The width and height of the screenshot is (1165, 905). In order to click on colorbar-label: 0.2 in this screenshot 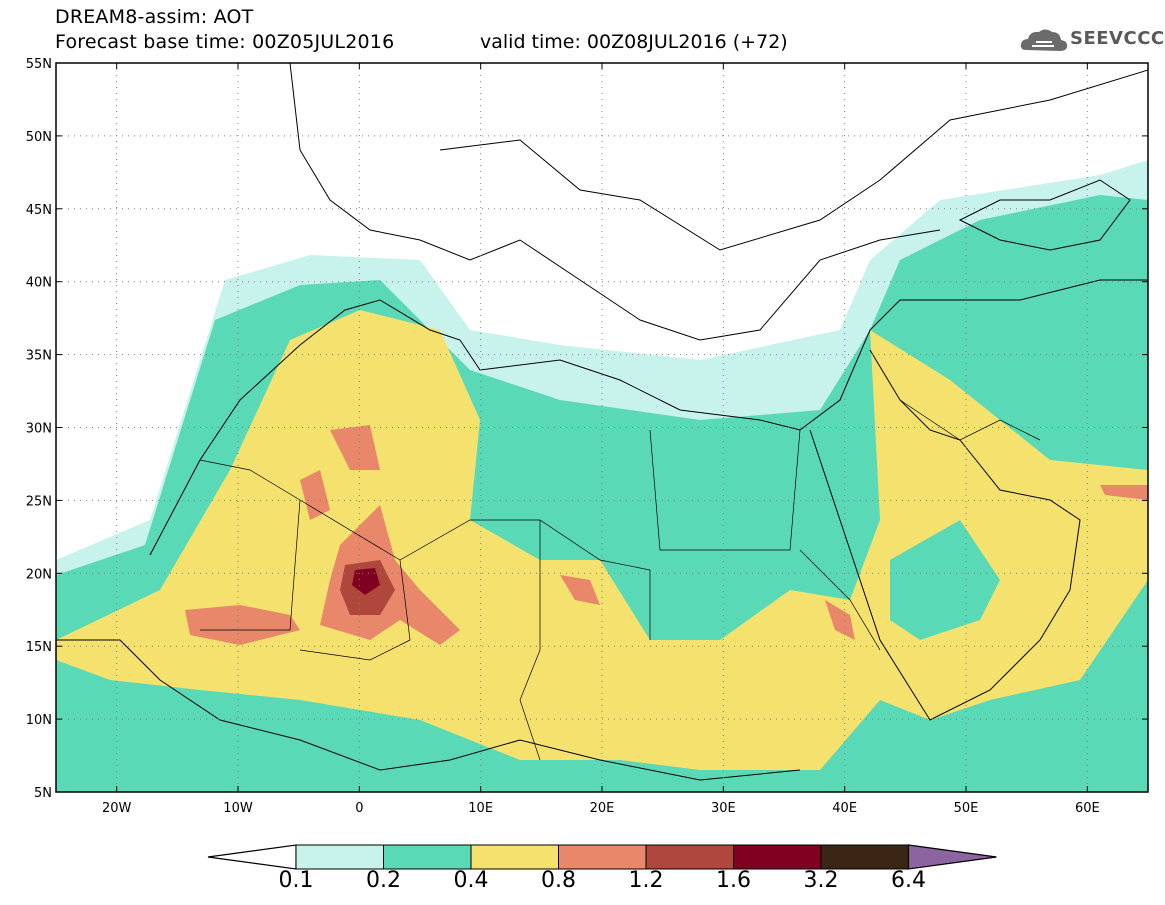, I will do `click(383, 880)`.